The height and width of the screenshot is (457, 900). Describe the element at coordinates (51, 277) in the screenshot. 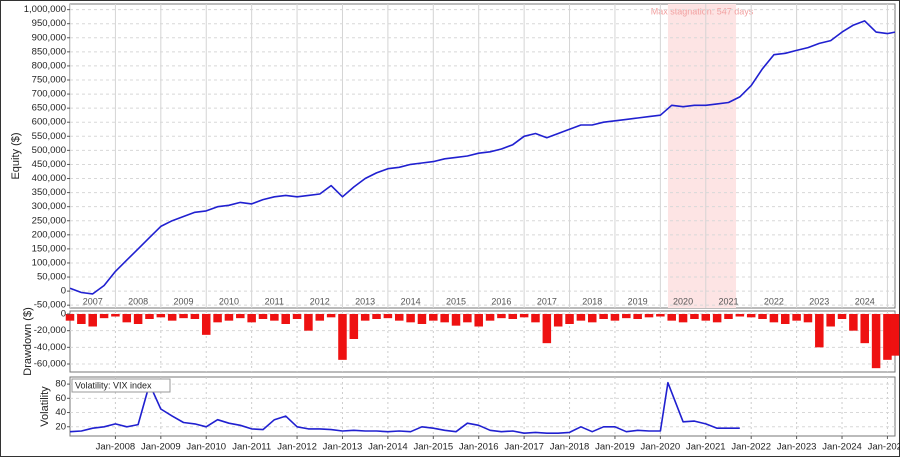

I see `y-tick-label: 50,000` at that location.